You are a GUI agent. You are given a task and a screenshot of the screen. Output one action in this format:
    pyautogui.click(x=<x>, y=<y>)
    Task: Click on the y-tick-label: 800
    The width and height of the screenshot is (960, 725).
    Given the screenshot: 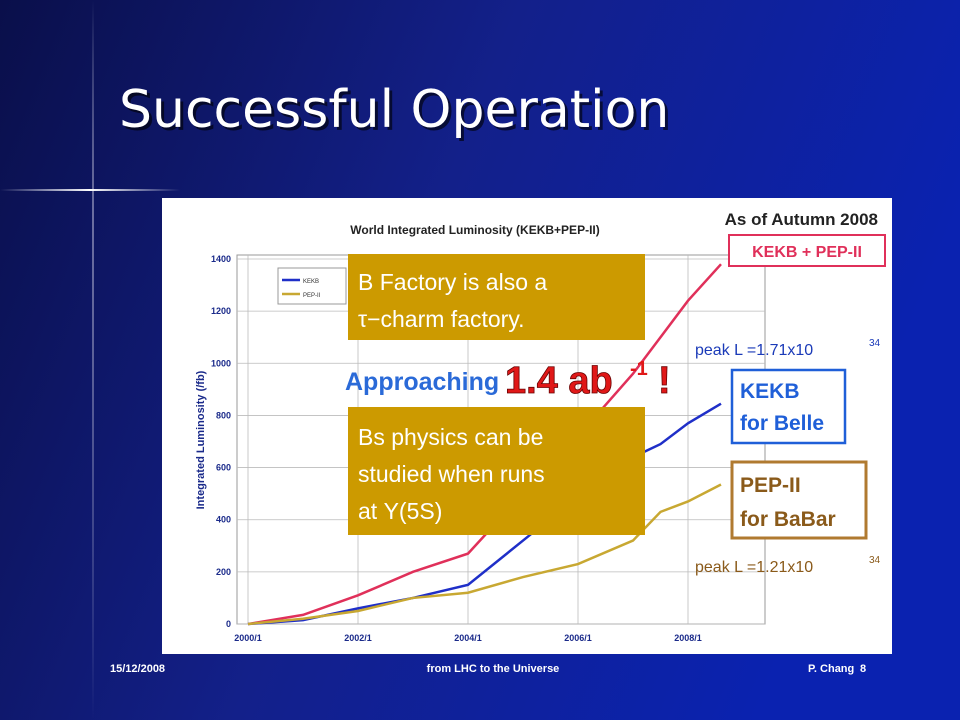 What is the action you would take?
    pyautogui.click(x=223, y=415)
    